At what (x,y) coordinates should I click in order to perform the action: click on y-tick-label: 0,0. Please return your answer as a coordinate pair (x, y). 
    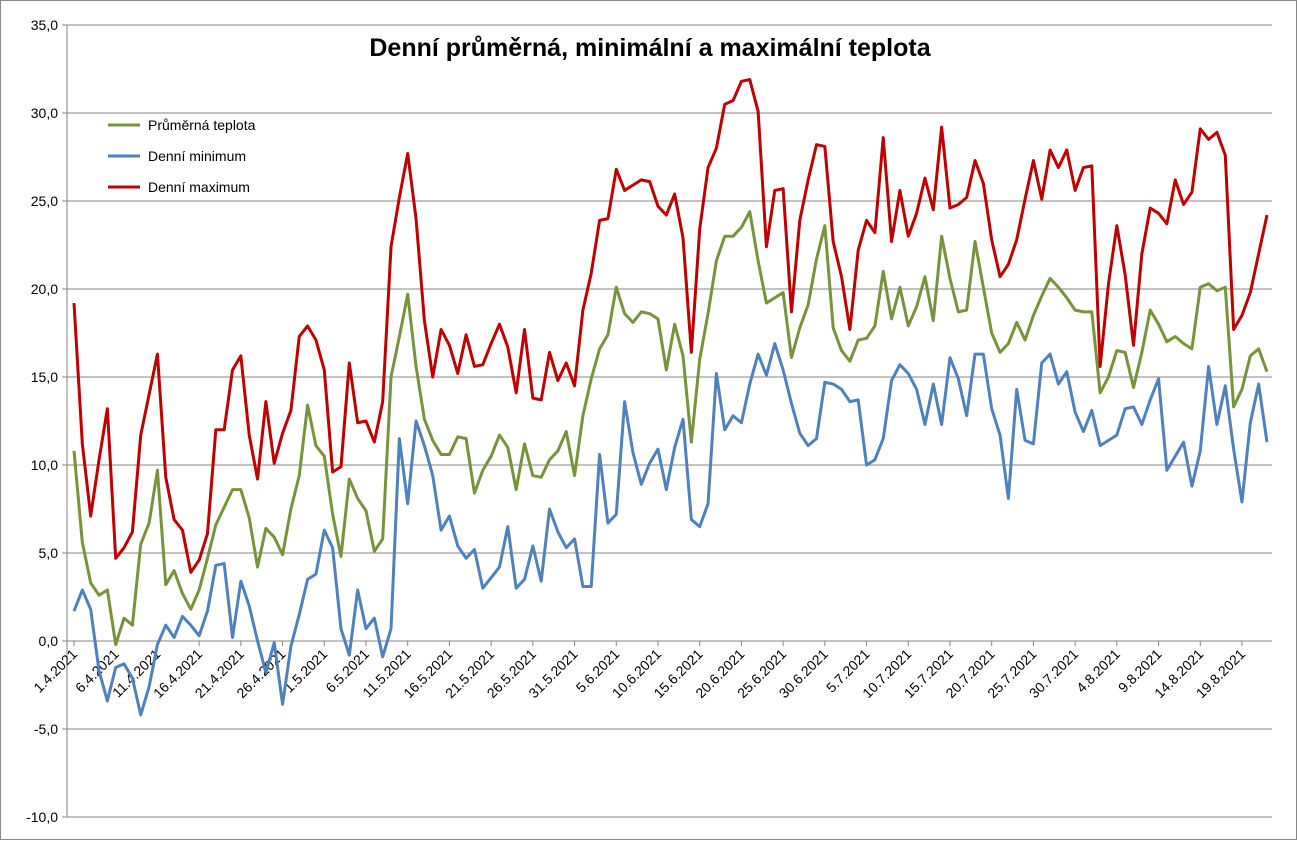
    Looking at the image, I should click on (49, 641).